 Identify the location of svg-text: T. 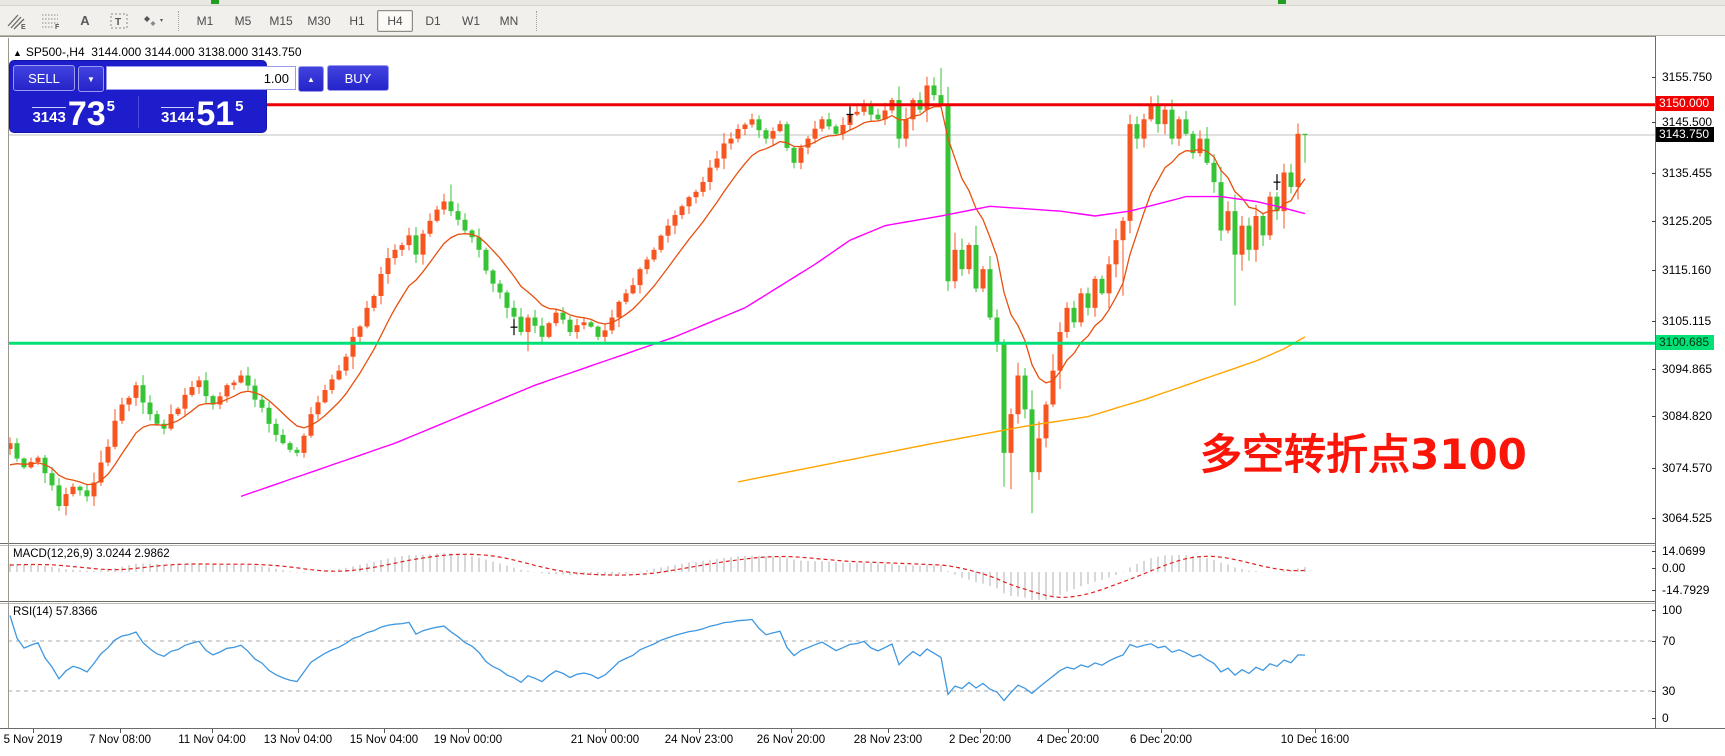
(118, 22).